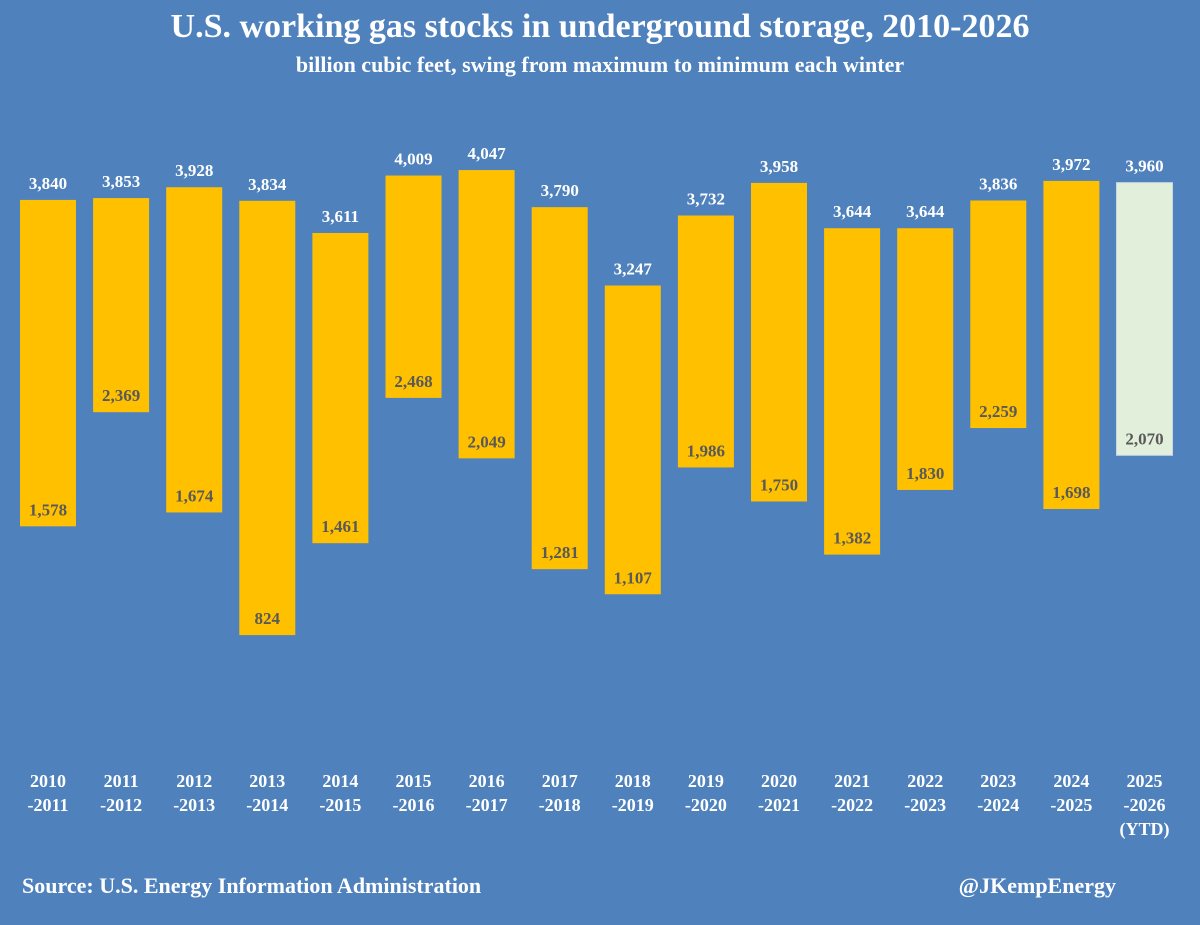 The height and width of the screenshot is (925, 1200). I want to click on x-tick-label: 2020, so click(779, 781).